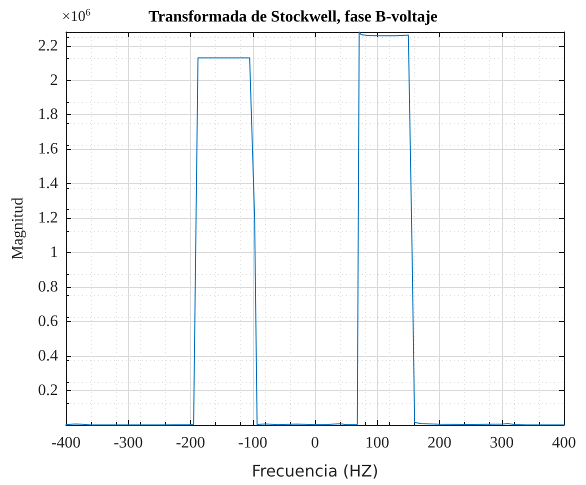 Image resolution: width=586 pixels, height=485 pixels. What do you see at coordinates (48, 183) in the screenshot?
I see `y-tick-label: 1.4` at bounding box center [48, 183].